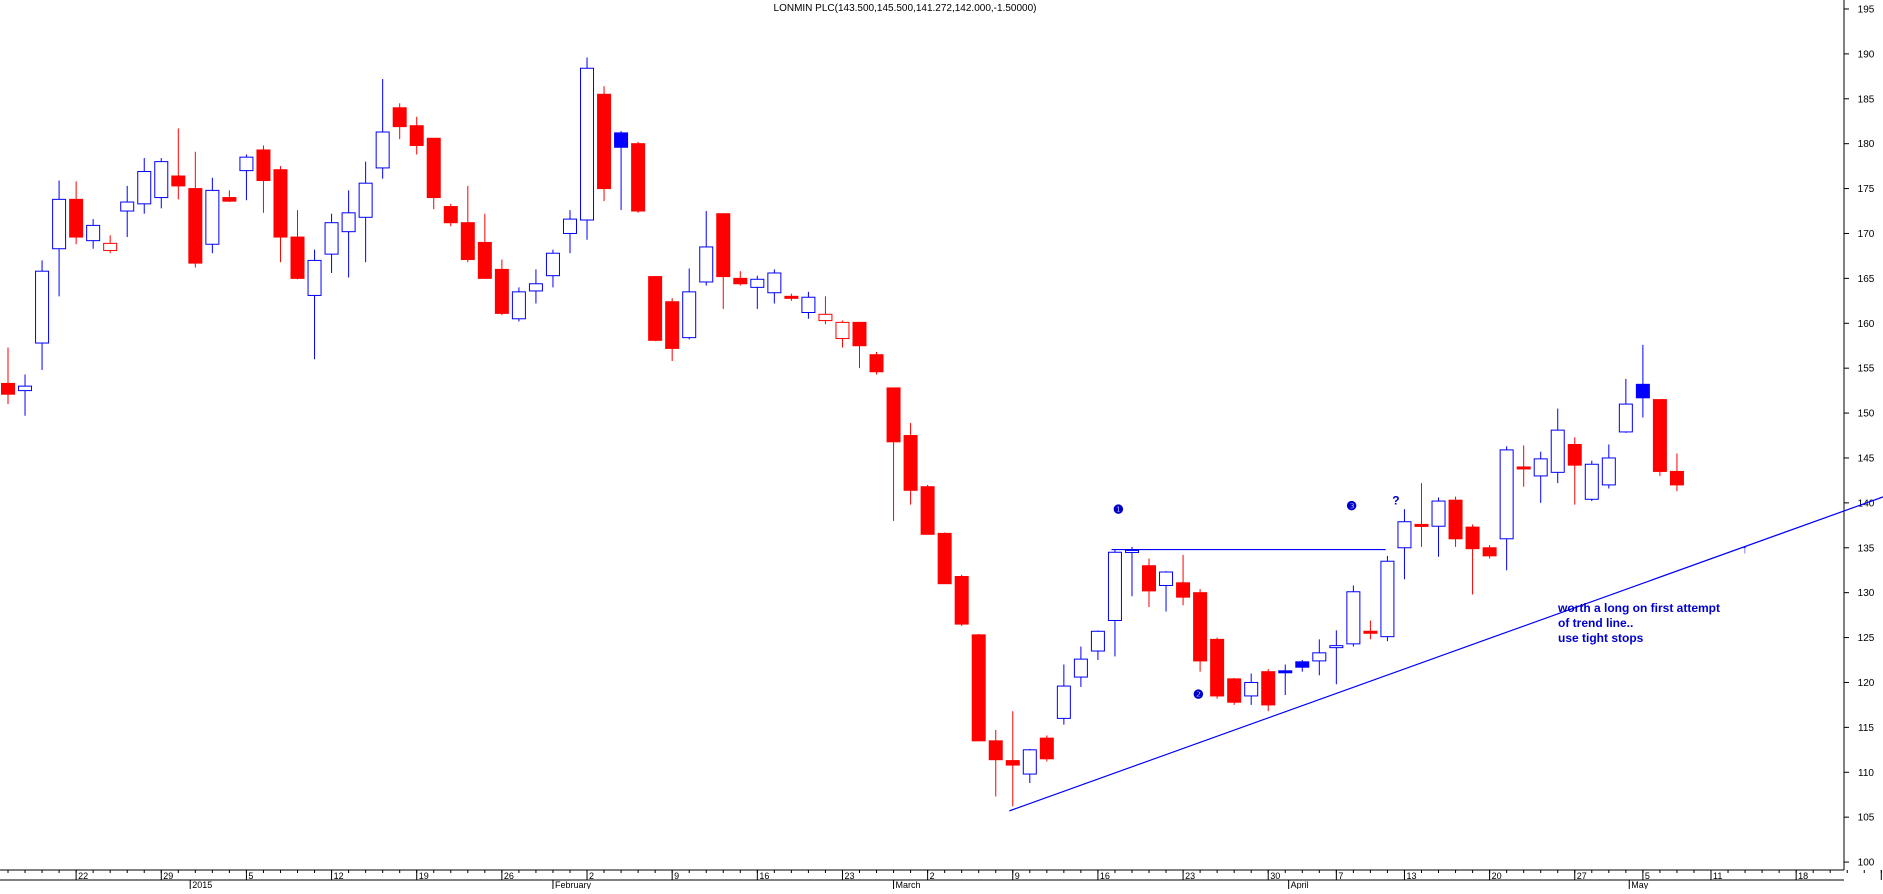 This screenshot has width=1883, height=894. Describe the element at coordinates (250, 876) in the screenshot. I see `time-day-label: 5` at that location.